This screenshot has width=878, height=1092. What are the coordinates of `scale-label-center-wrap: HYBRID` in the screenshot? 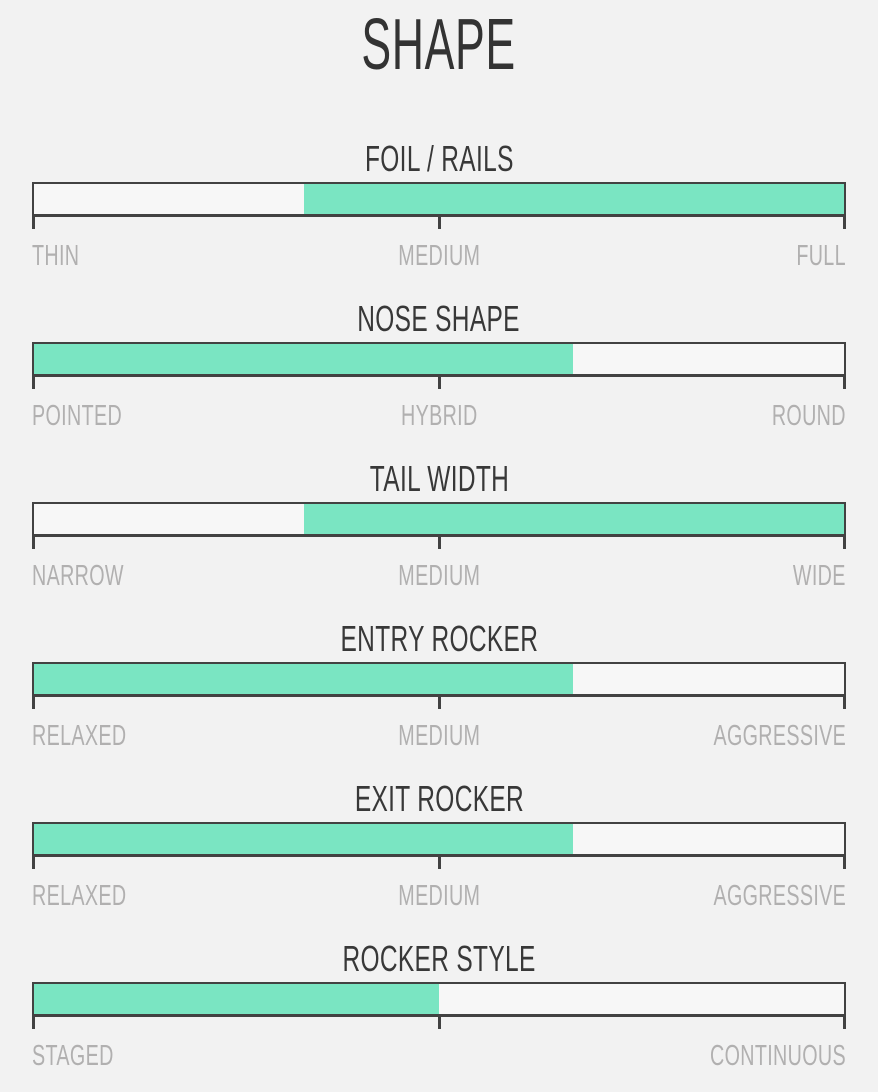 It's located at (439, 416).